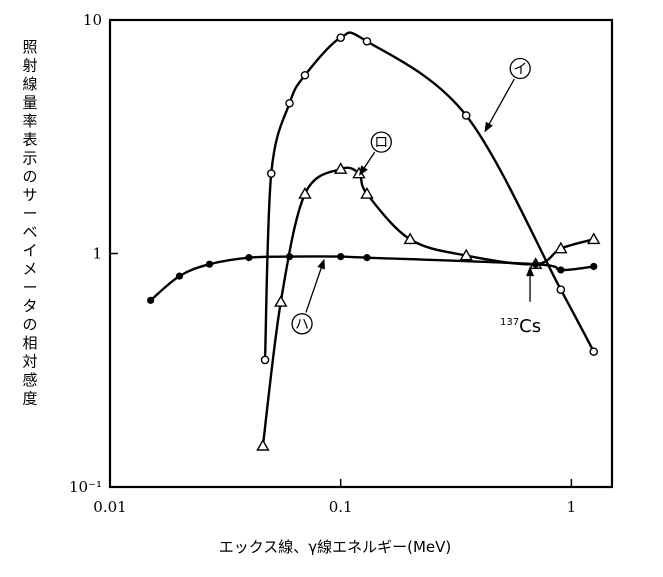 Image resolution: width=663 pixels, height=577 pixels. I want to click on y-axis-title-char: サ, so click(29, 195).